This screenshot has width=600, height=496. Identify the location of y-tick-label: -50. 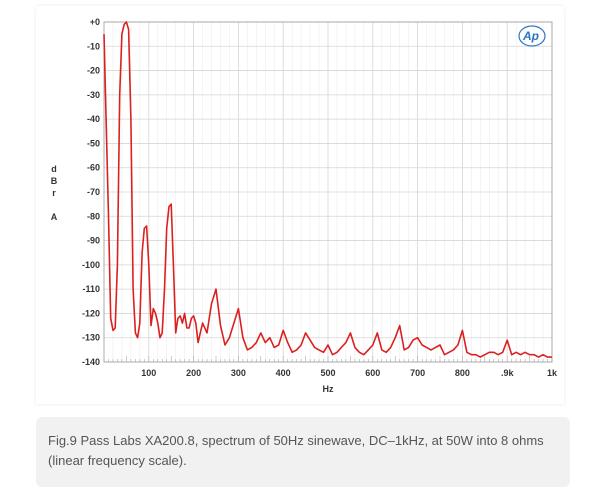
(93, 143).